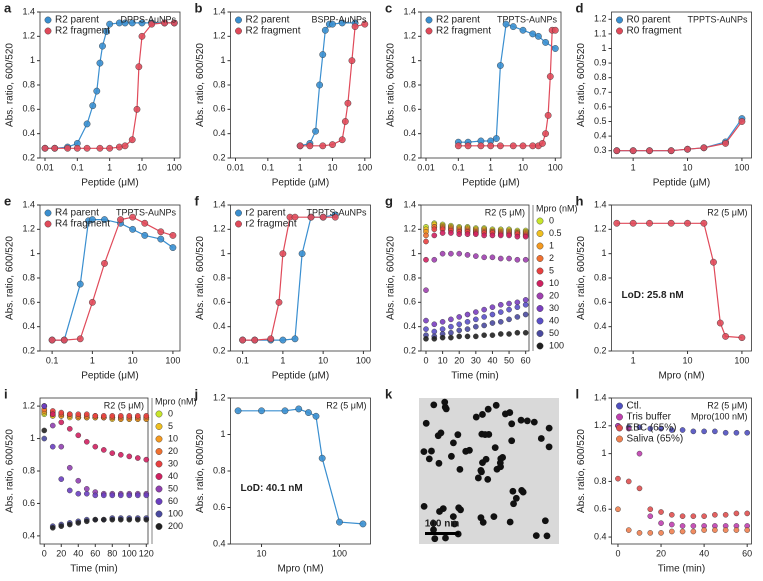 This screenshot has height=581, width=763. Describe the element at coordinates (272, 488) in the screenshot. I see `lod-label: LoD: 40.1 nM` at that location.